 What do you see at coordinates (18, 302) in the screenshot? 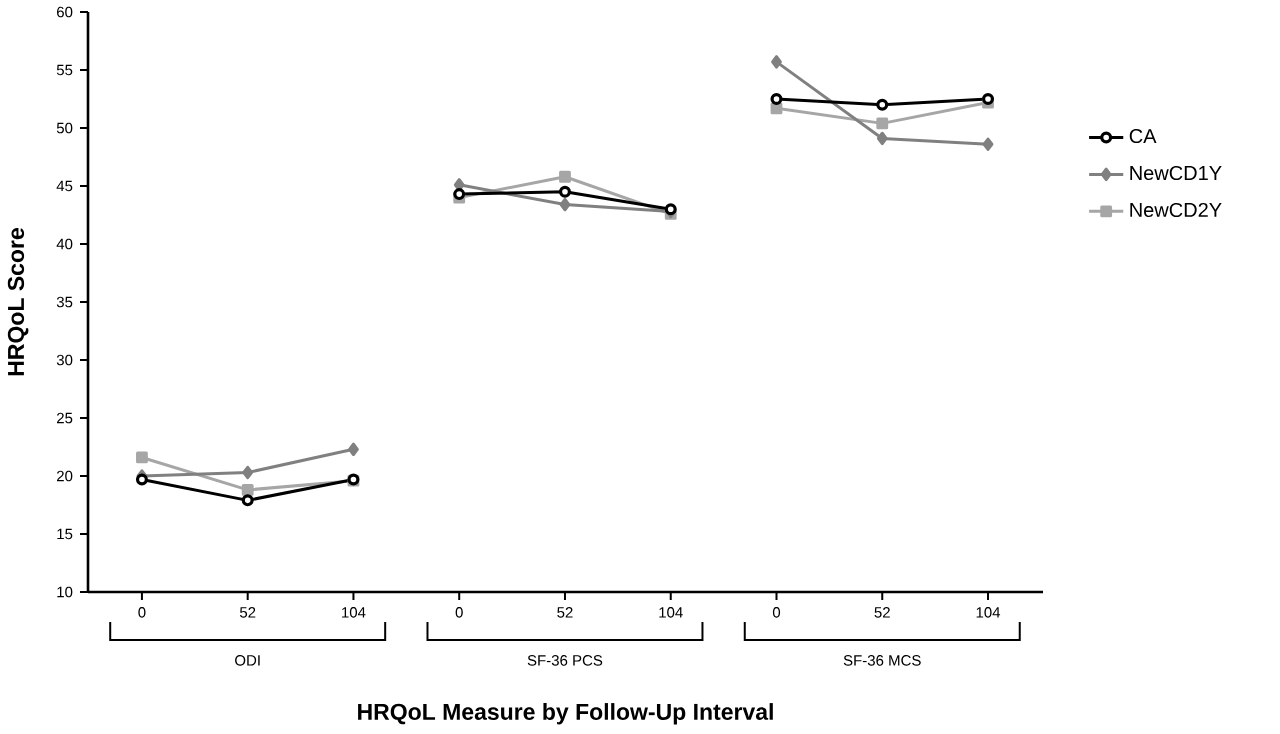
I see `y-axis-title: HRQoL Score` at bounding box center [18, 302].